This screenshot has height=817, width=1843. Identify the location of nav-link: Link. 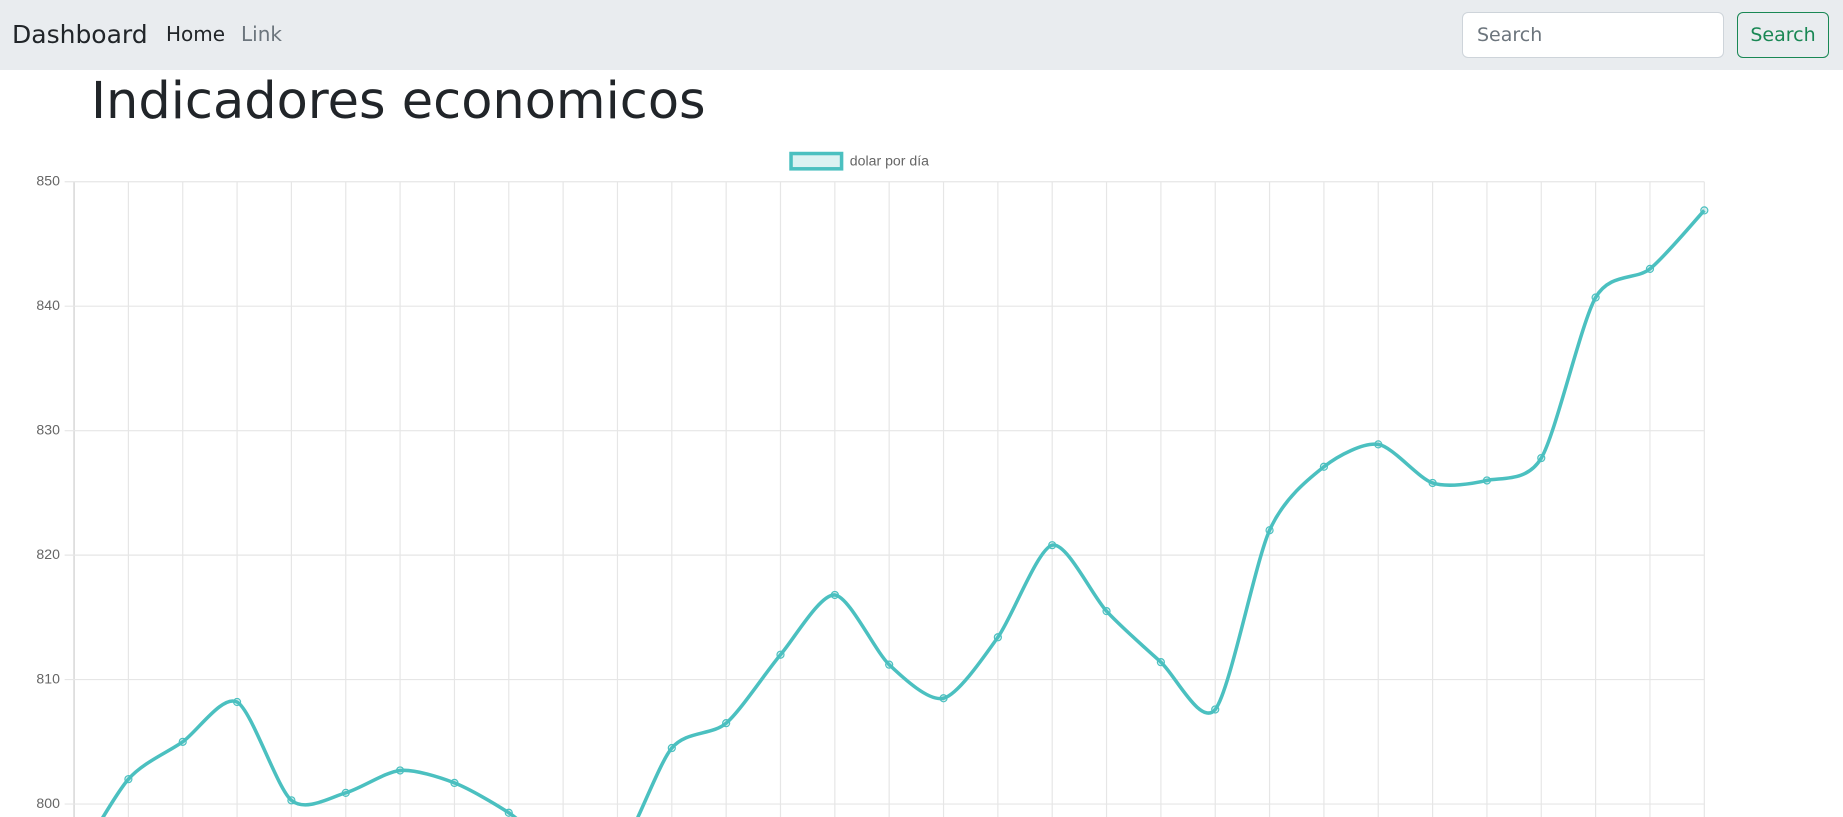
(261, 34).